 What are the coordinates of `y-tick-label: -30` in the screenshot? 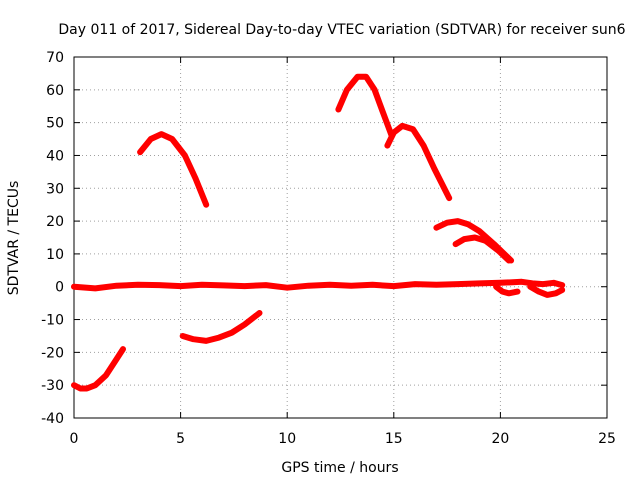 It's located at (52, 386).